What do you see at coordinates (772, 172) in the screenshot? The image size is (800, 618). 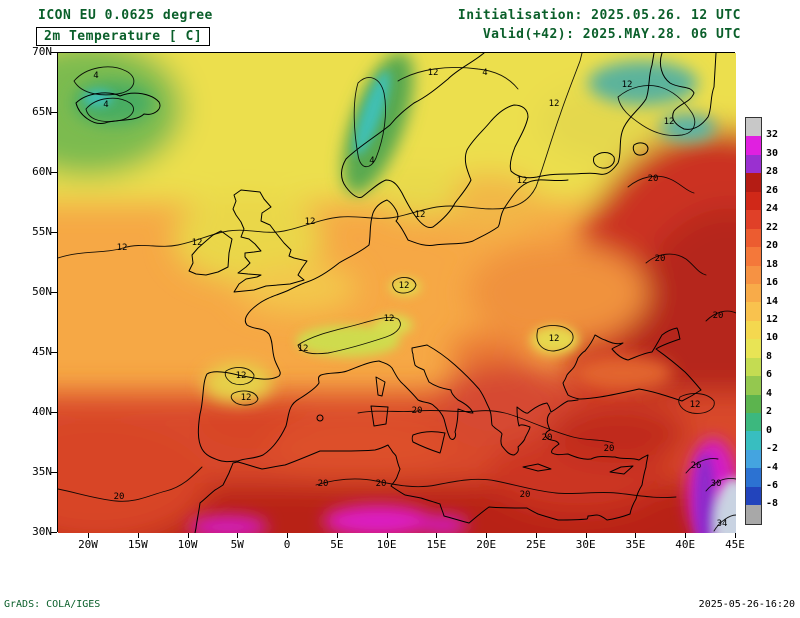 I see `colorbar-label: 28` at bounding box center [772, 172].